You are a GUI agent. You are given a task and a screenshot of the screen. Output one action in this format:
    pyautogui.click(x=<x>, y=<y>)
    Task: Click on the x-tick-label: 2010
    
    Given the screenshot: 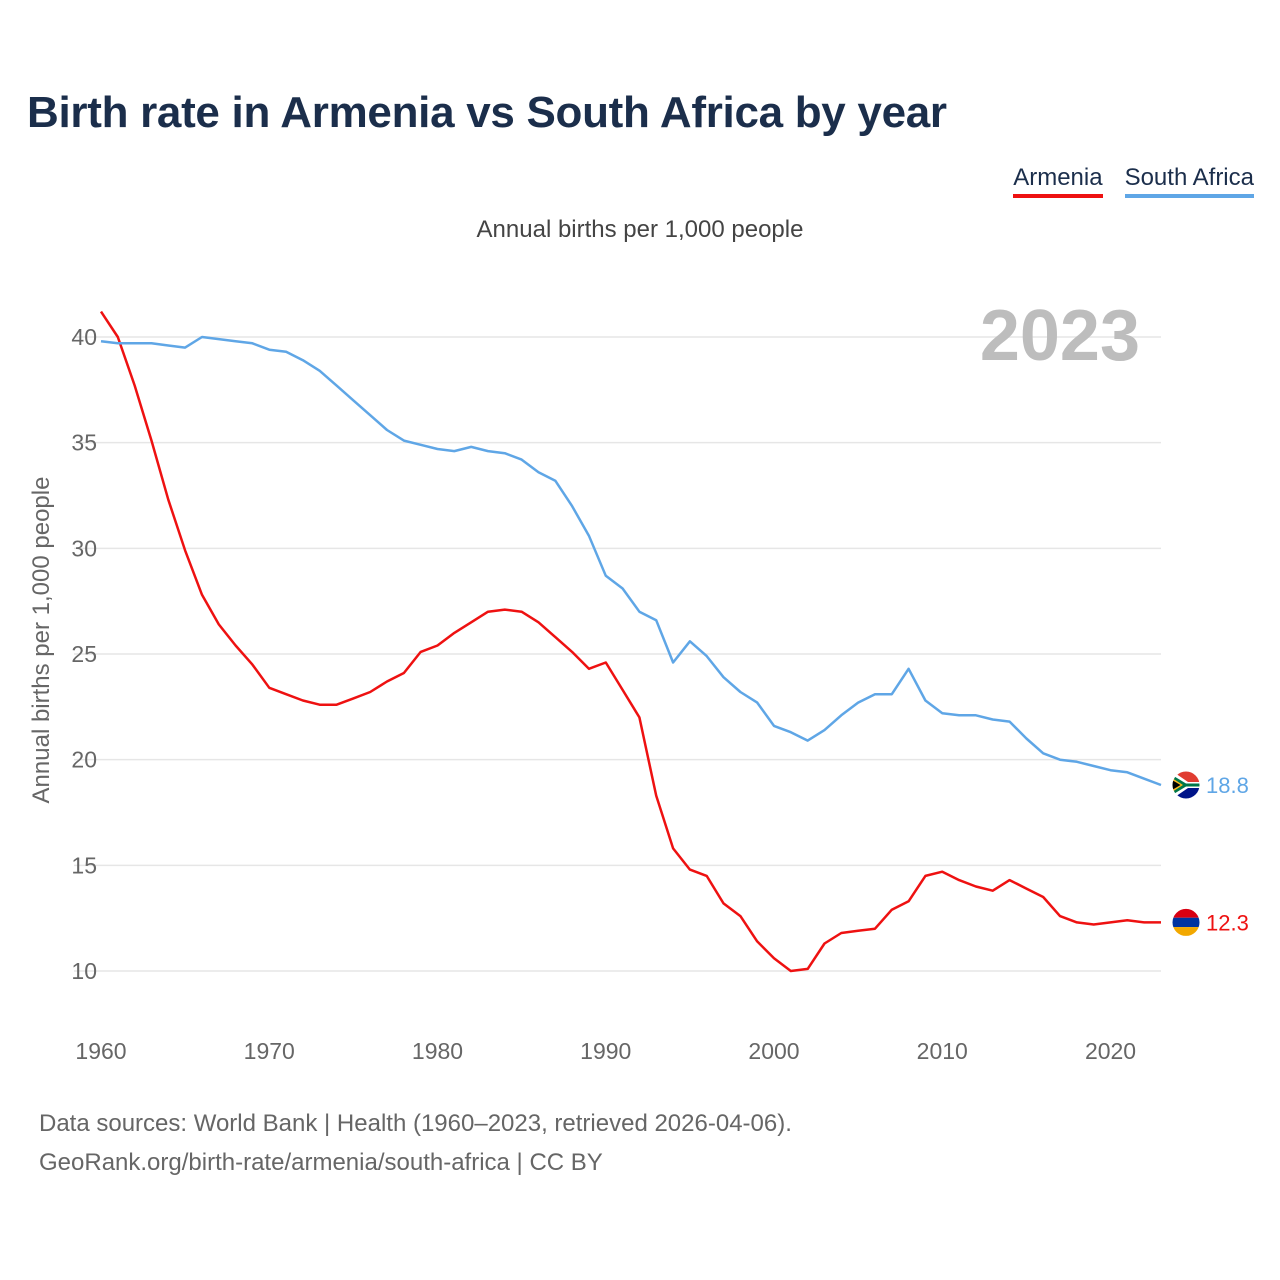 What is the action you would take?
    pyautogui.click(x=942, y=1051)
    